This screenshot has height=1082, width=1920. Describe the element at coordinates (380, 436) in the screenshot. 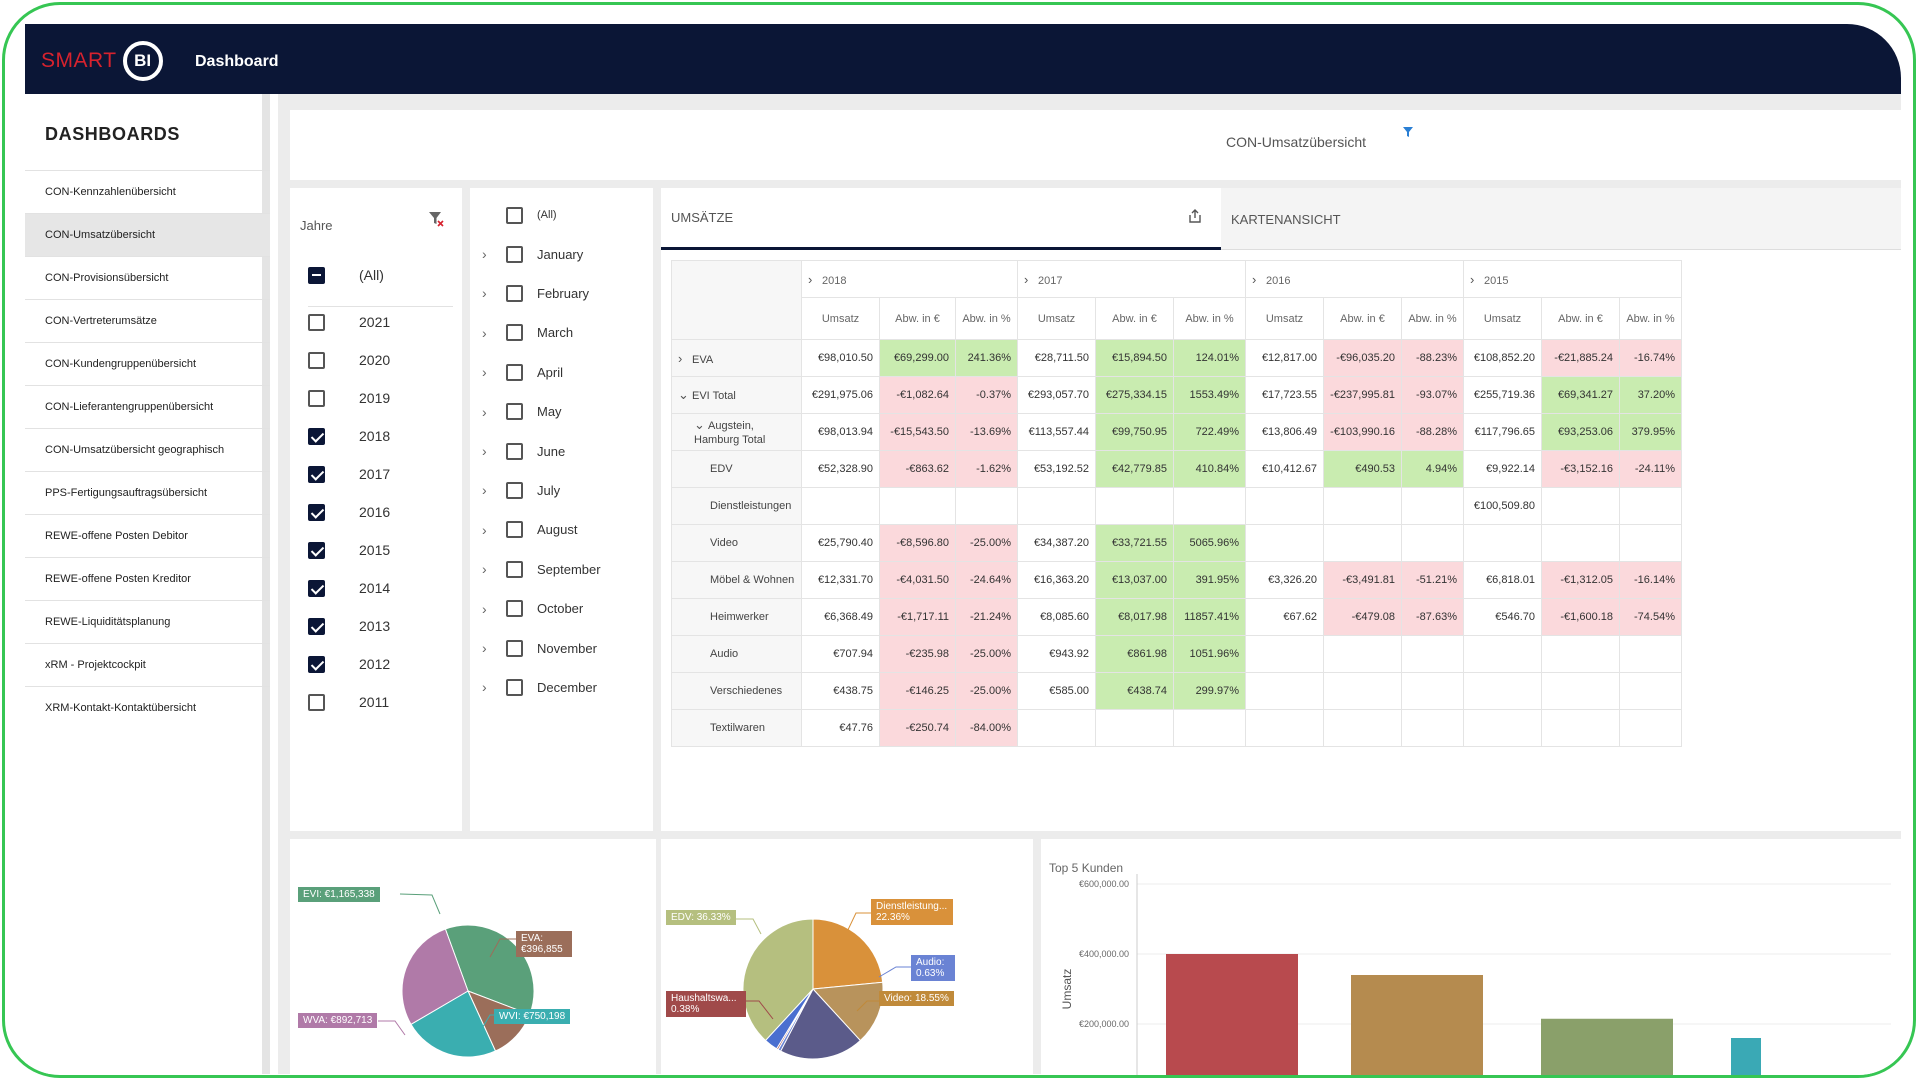

I see `year-row: 2018` at that location.